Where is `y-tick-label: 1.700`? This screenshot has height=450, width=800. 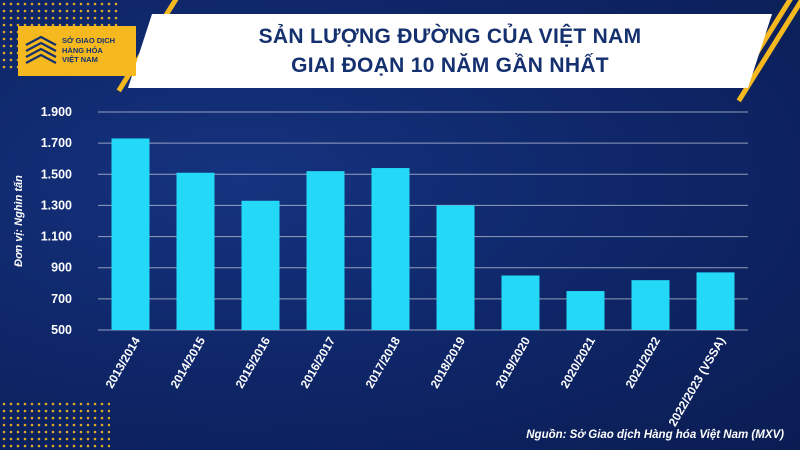
y-tick-label: 1.700 is located at coordinates (56, 143).